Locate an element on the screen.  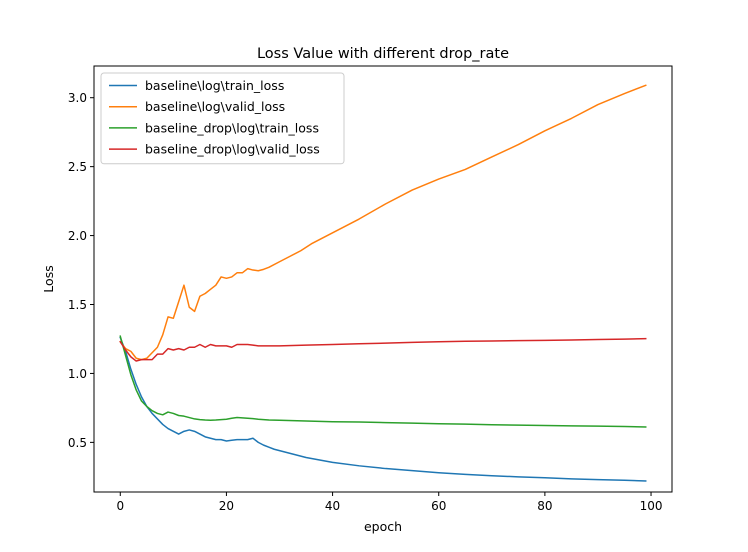
x-tick-label: 20 is located at coordinates (226, 506).